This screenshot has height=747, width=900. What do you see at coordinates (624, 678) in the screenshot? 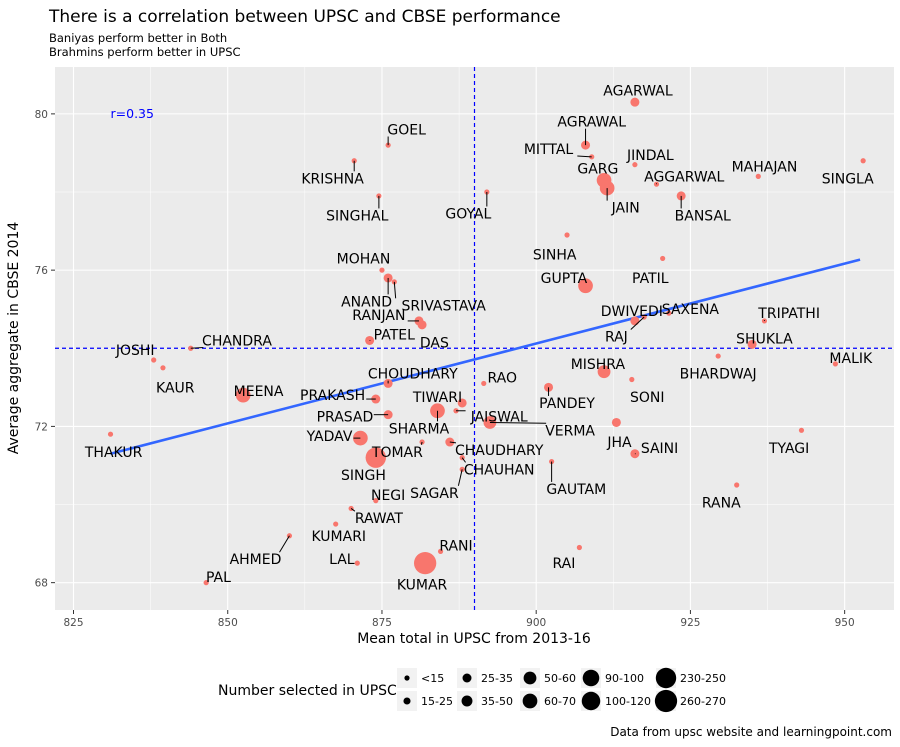
I see `legend-label: 90-100` at bounding box center [624, 678].